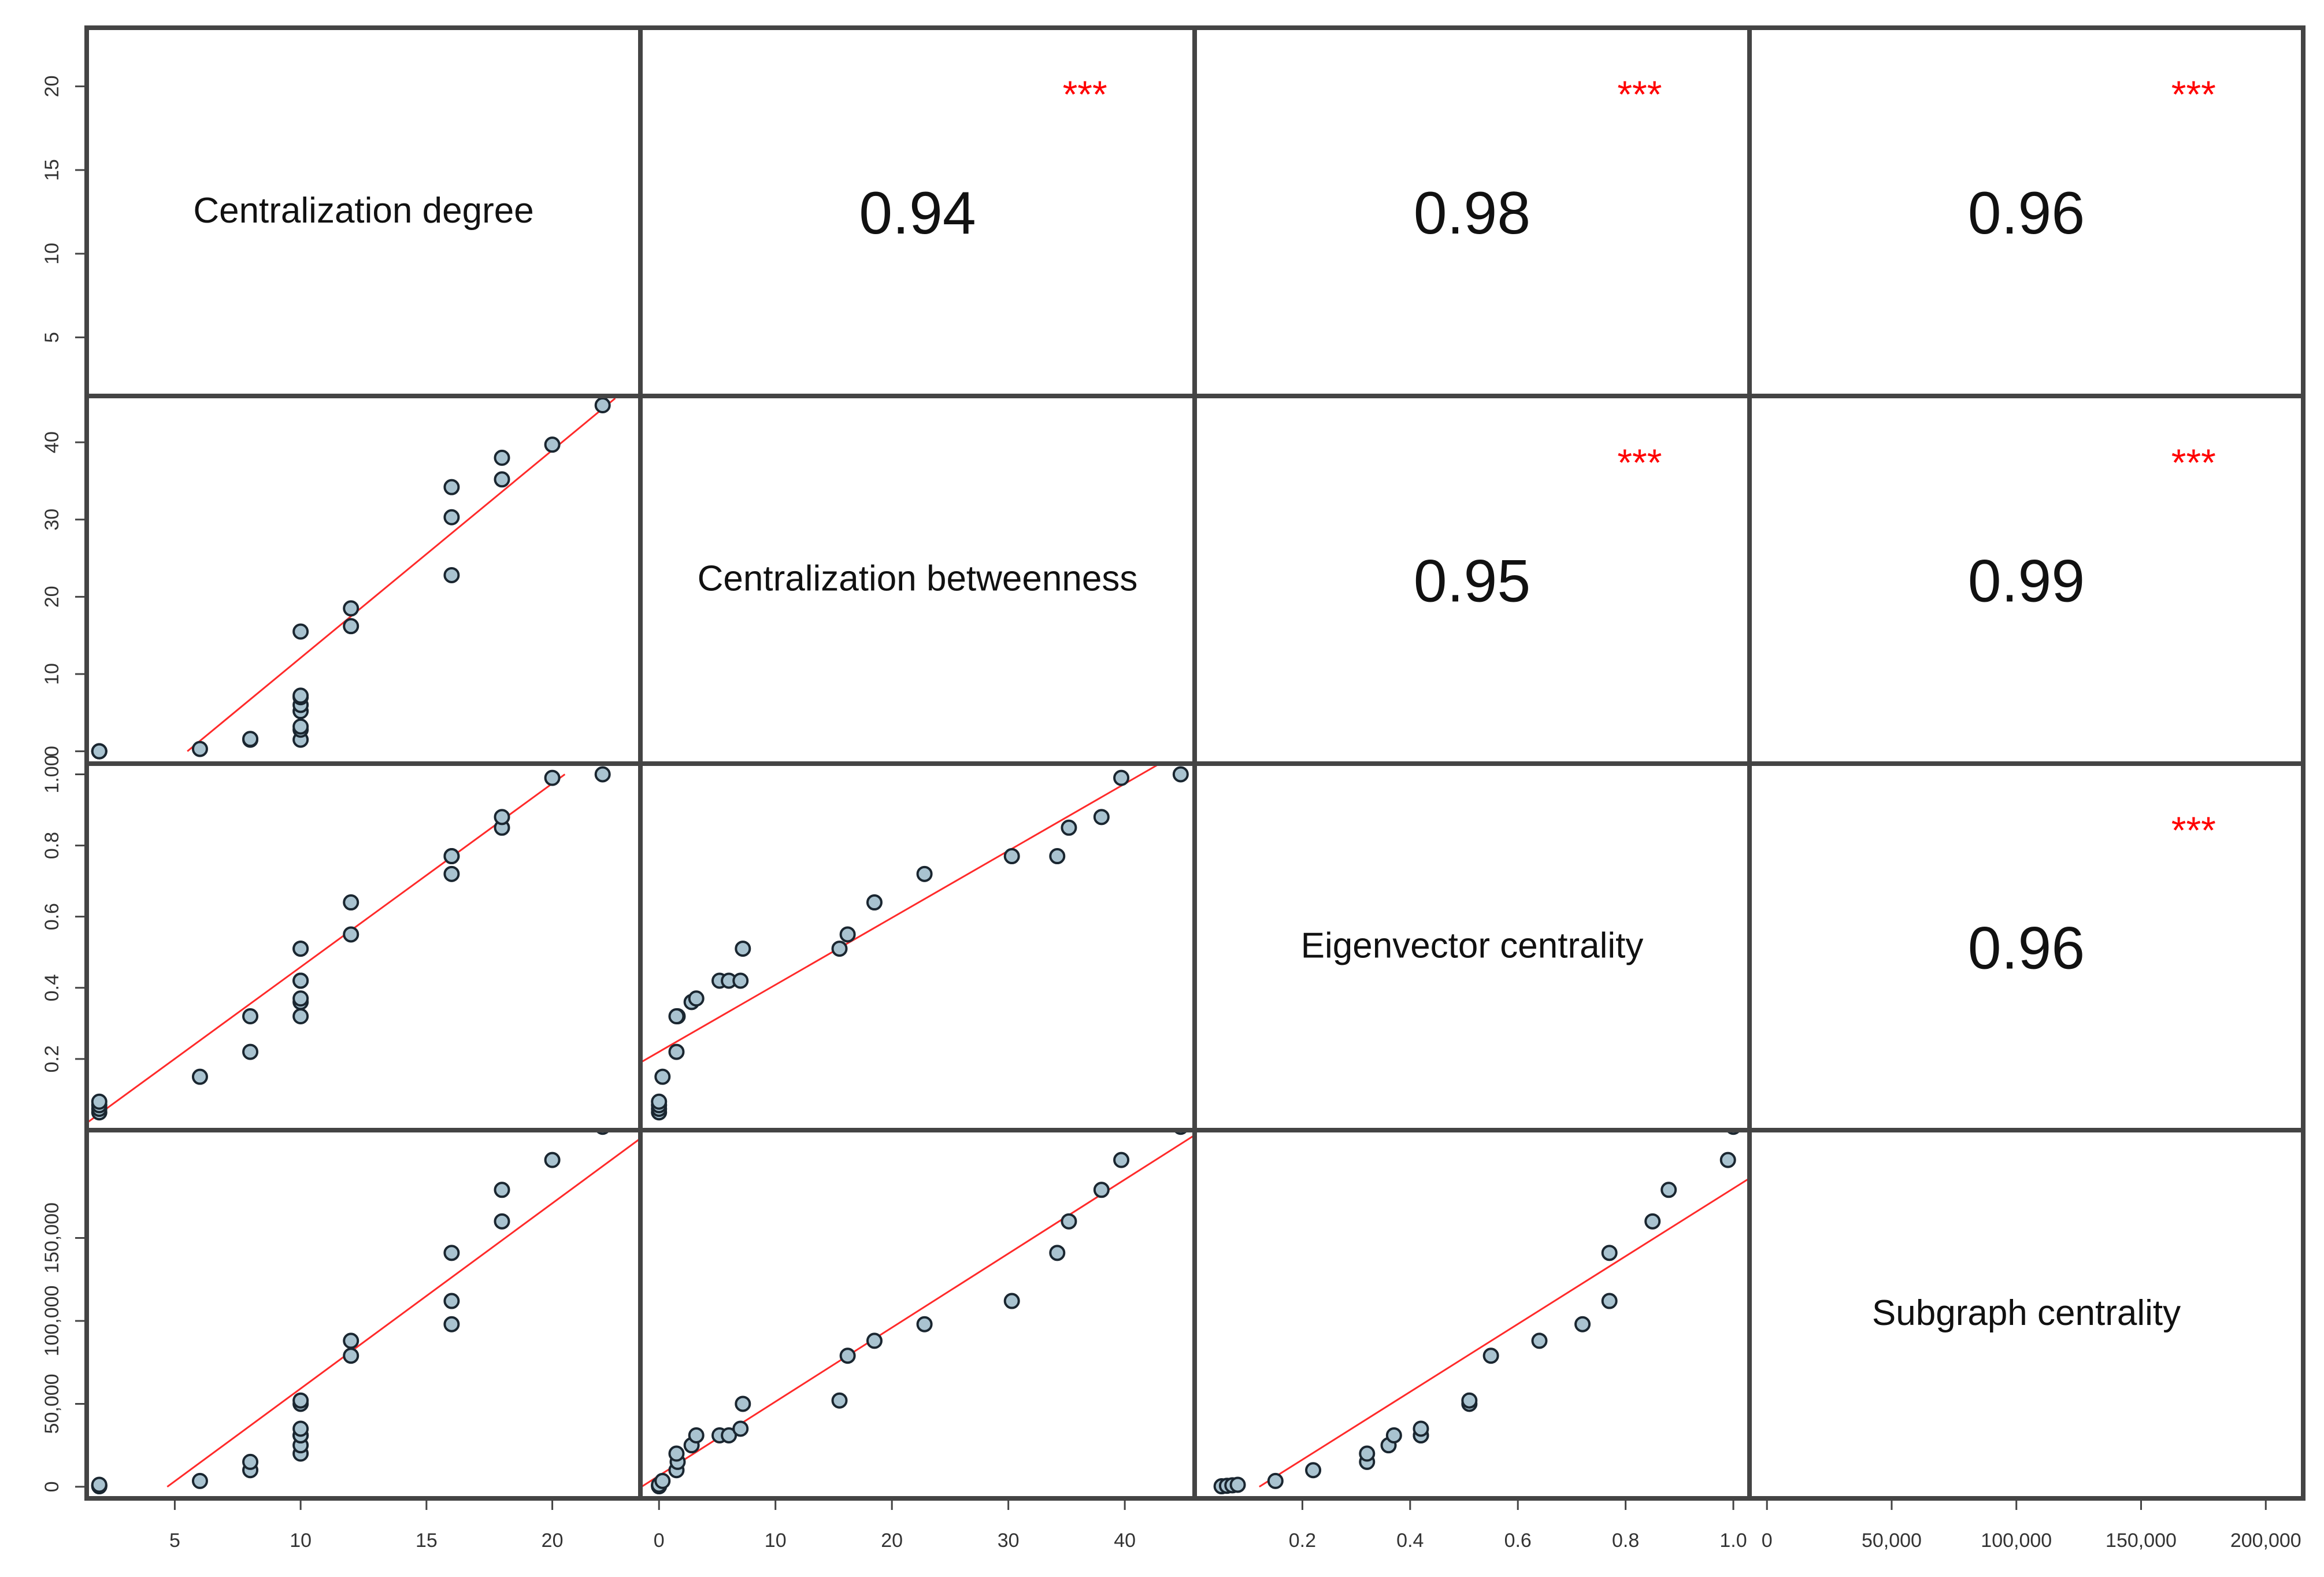 This screenshot has width=2324, height=1577. What do you see at coordinates (1009, 1541) in the screenshot?
I see `x-tick-label: 30` at bounding box center [1009, 1541].